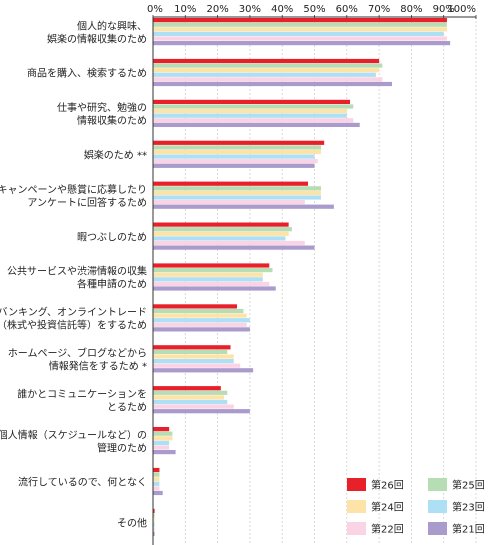  Describe the element at coordinates (115, 155) in the screenshot. I see `category-label: 娯楽のため **` at that location.